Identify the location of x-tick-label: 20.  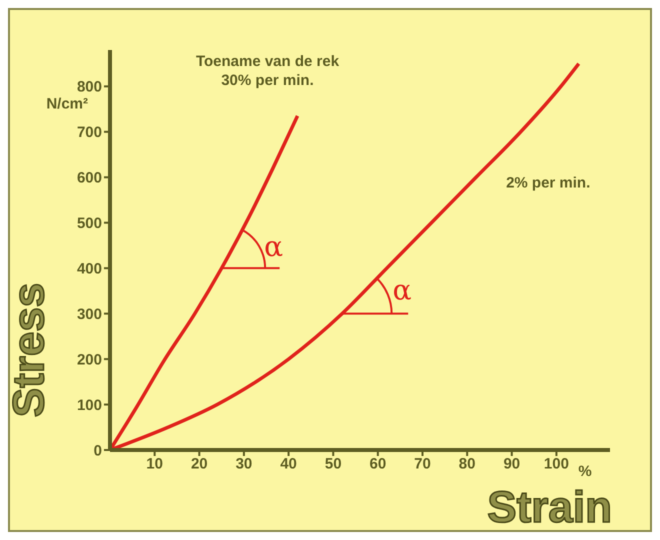
(199, 464).